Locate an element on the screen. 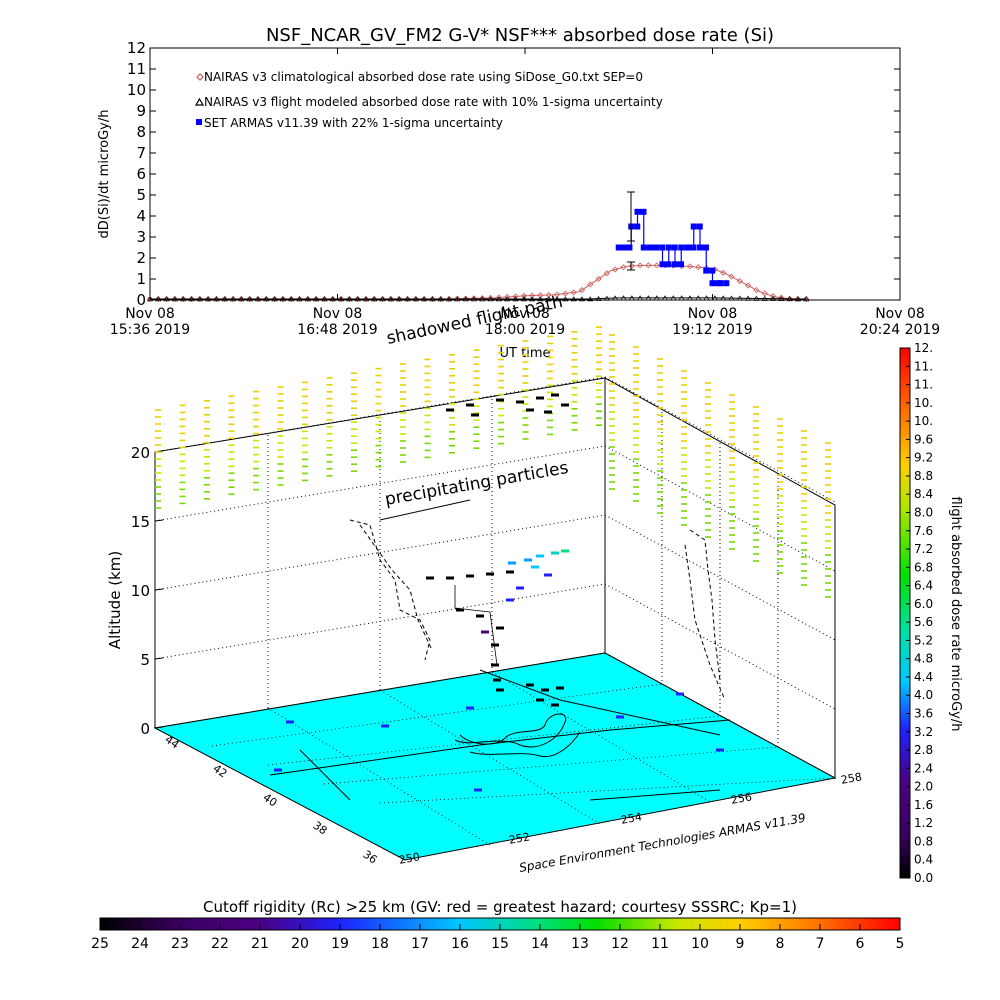 The image size is (1000, 1000). dose-tick-label: 0.8 is located at coordinates (923, 841).